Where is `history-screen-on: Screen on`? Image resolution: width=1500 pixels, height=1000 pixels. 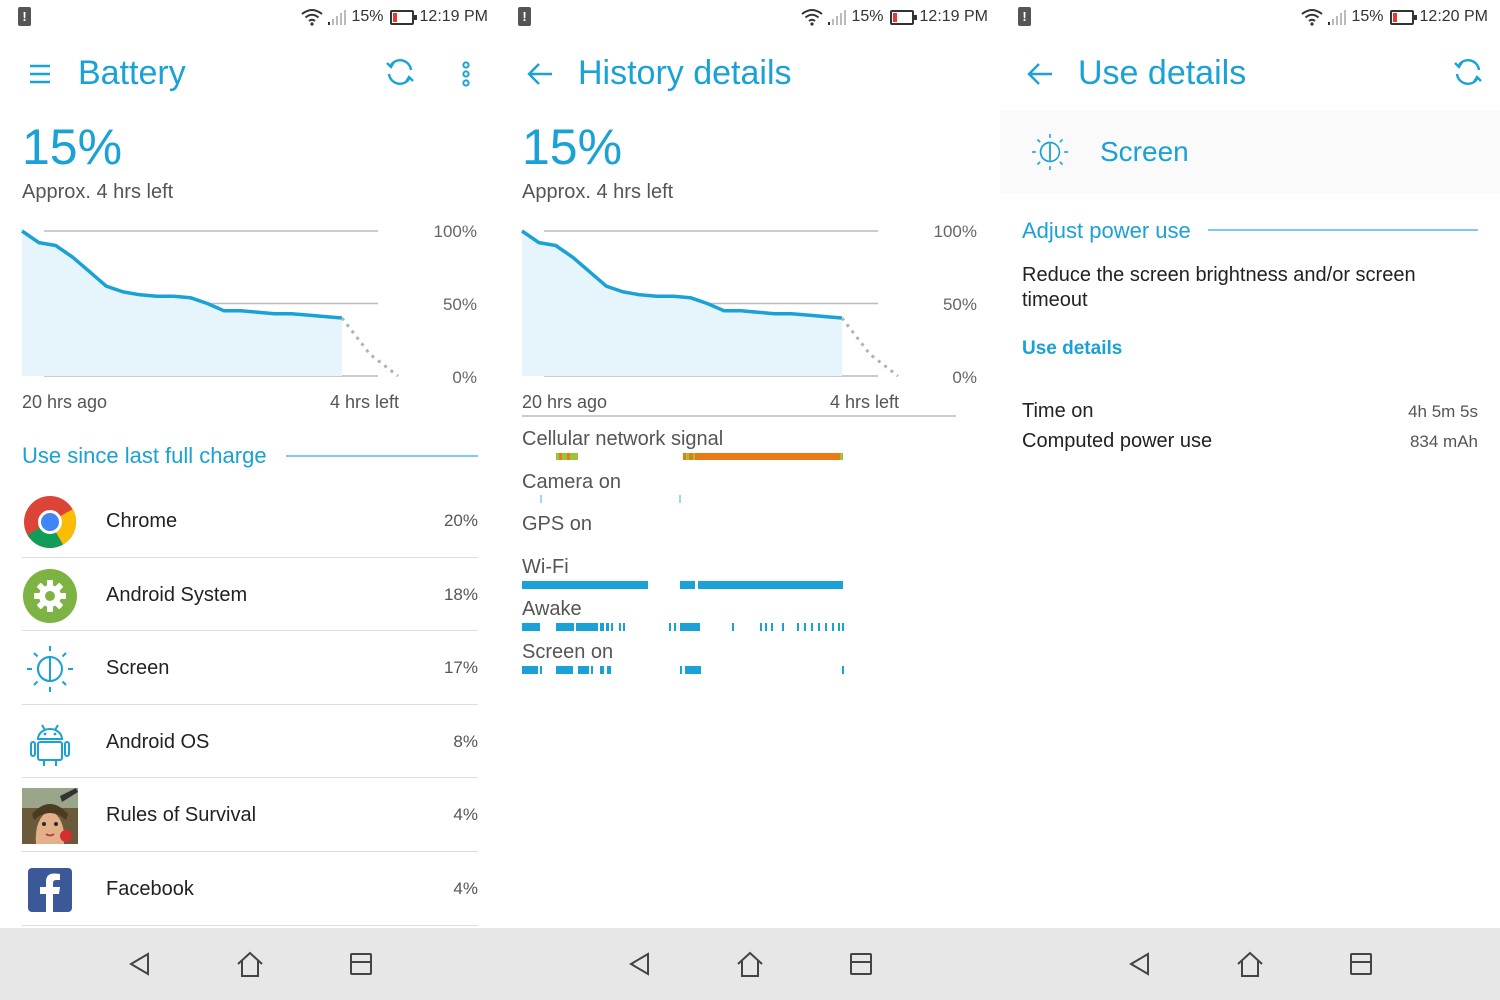
history-screen-on: Screen on is located at coordinates (742, 660).